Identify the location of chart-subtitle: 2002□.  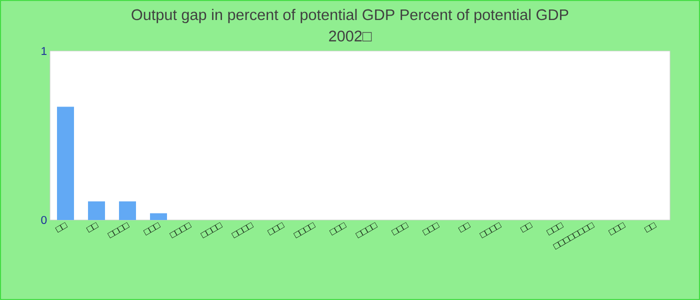
(350, 36).